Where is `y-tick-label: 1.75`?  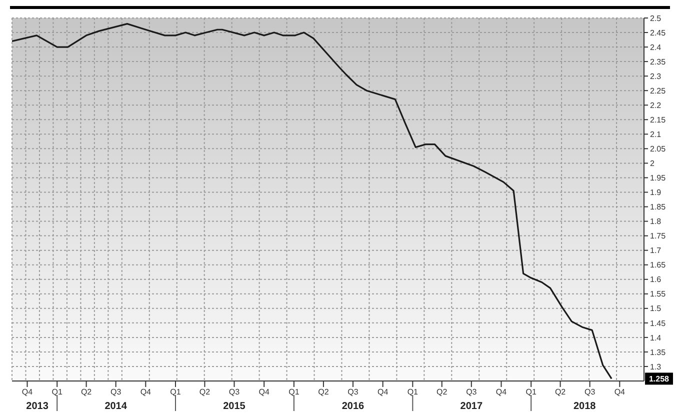 y-tick-label: 1.75 is located at coordinates (658, 236).